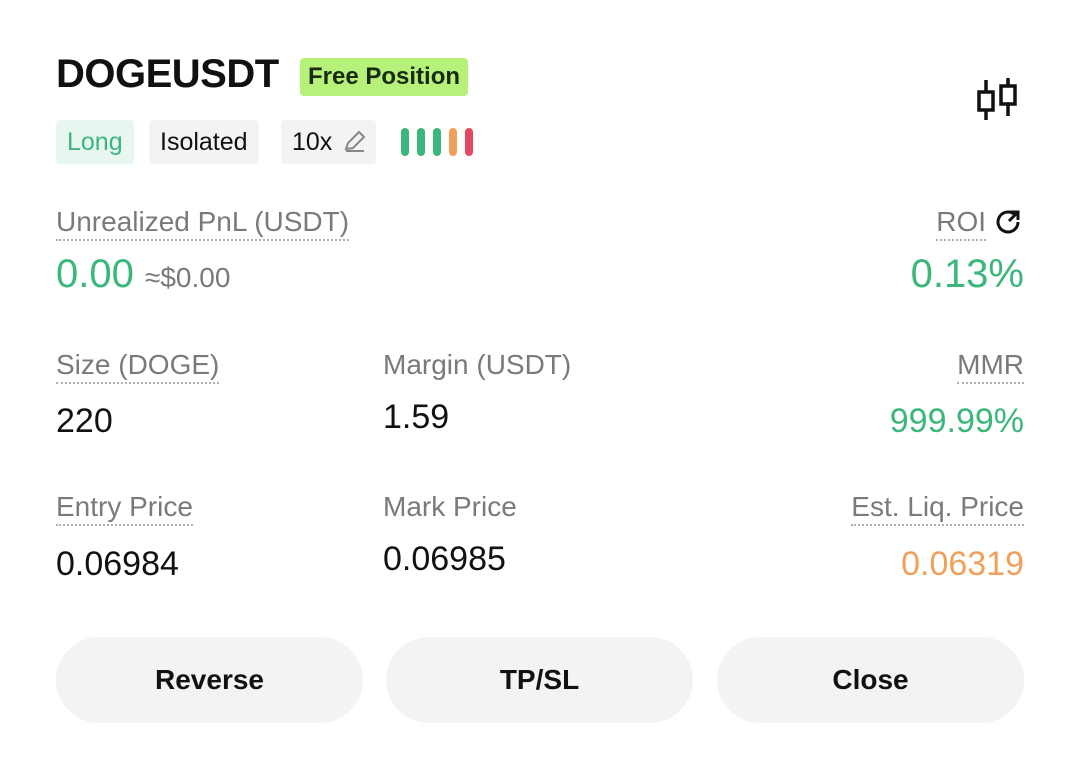 This screenshot has width=1080, height=758. What do you see at coordinates (990, 366) in the screenshot?
I see `field-label: MMR` at bounding box center [990, 366].